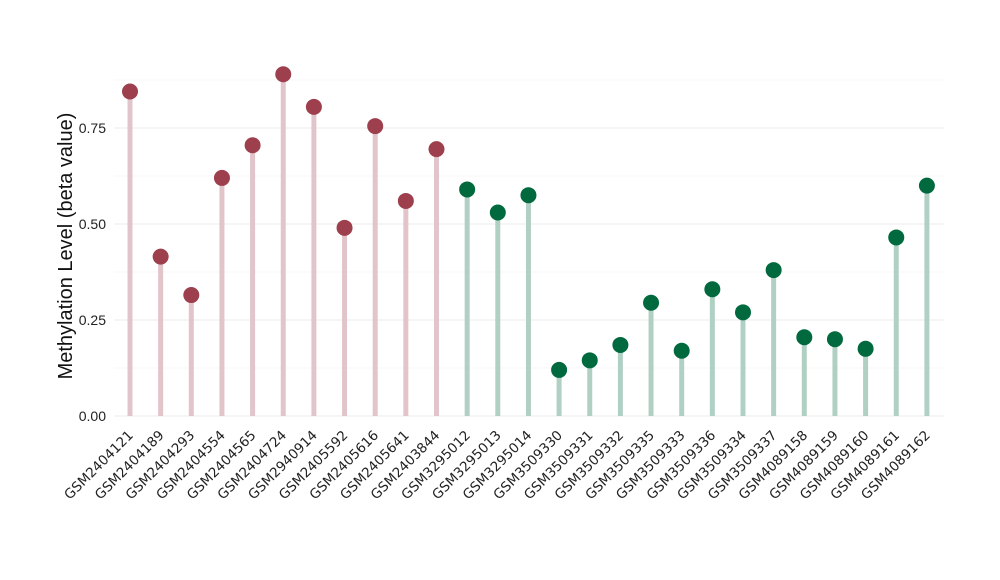 This screenshot has width=1000, height=580. Describe the element at coordinates (92, 416) in the screenshot. I see `y-tick-label: 0.00` at that location.